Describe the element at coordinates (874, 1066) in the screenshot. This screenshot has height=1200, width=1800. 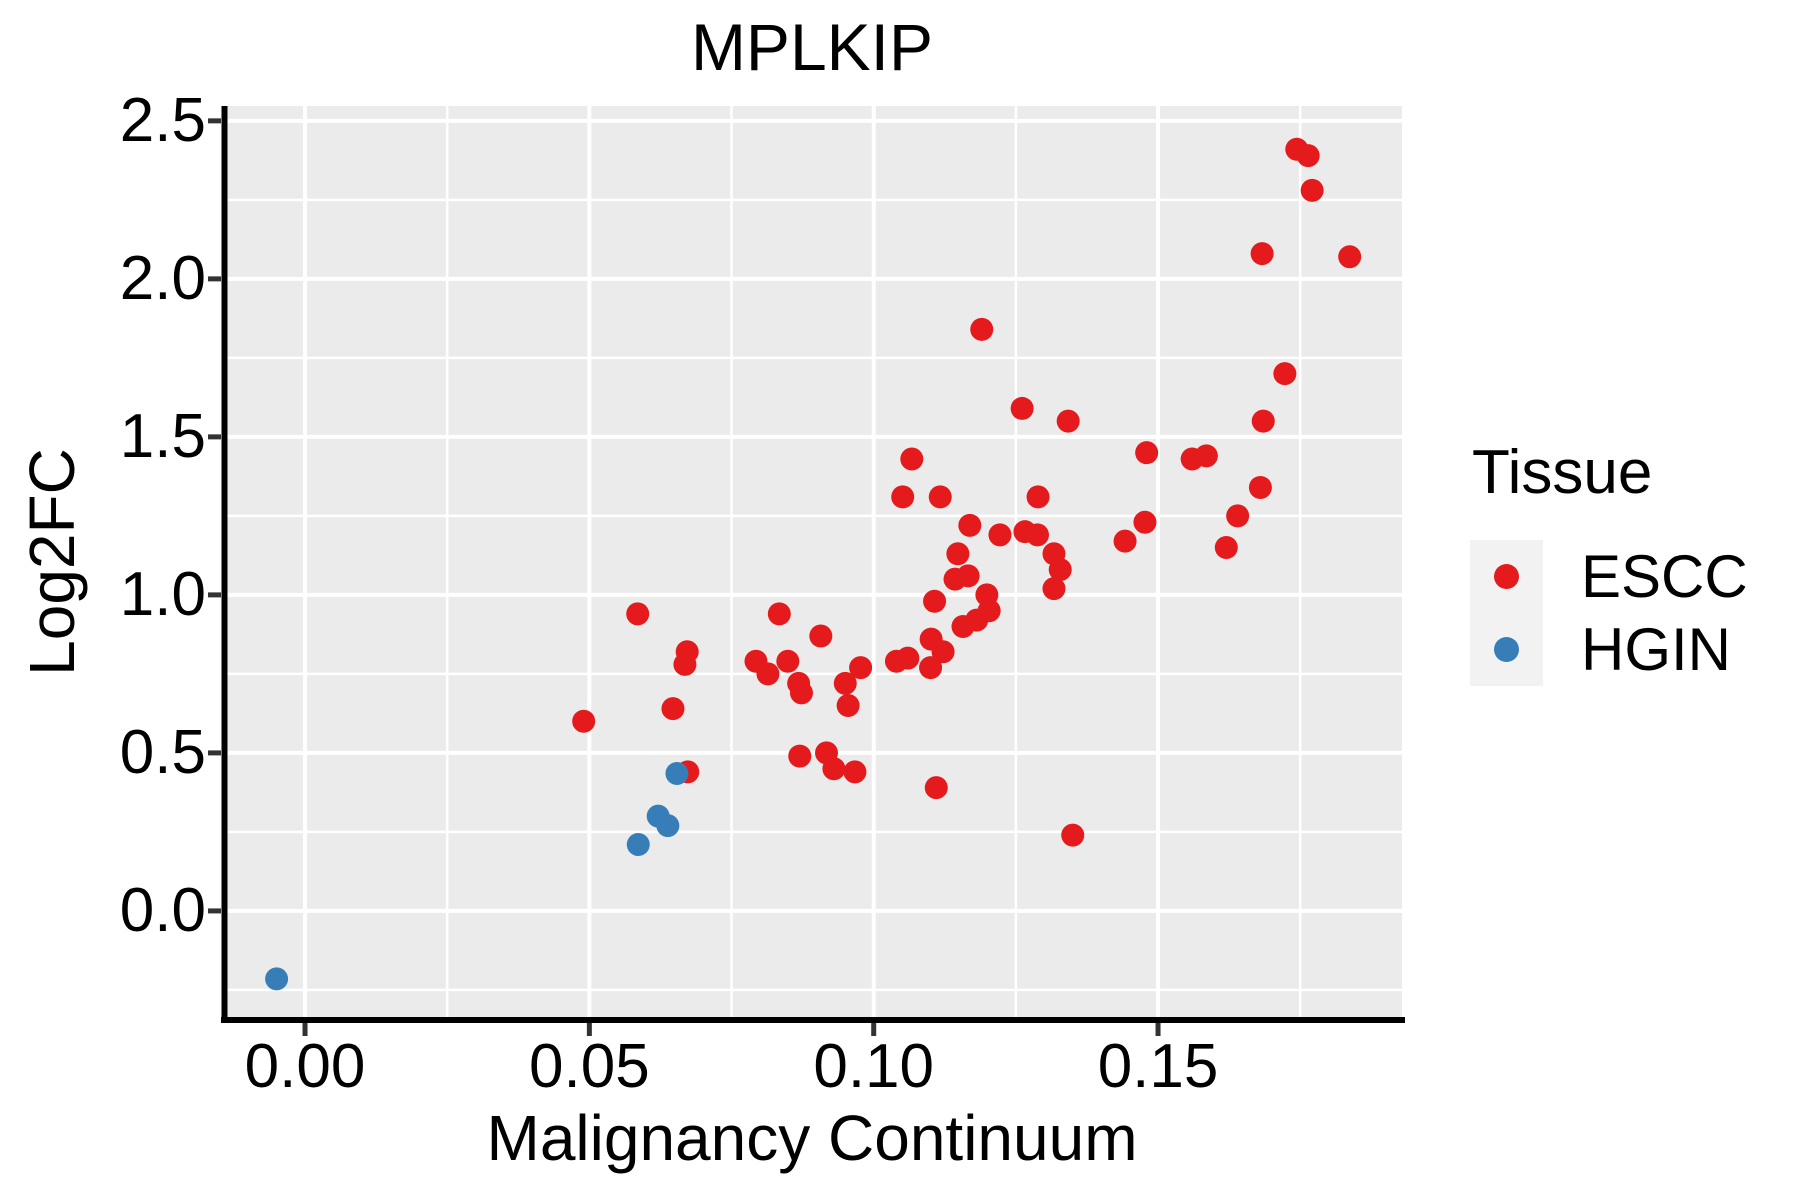
I see `x-tick-label: 0.10` at that location.